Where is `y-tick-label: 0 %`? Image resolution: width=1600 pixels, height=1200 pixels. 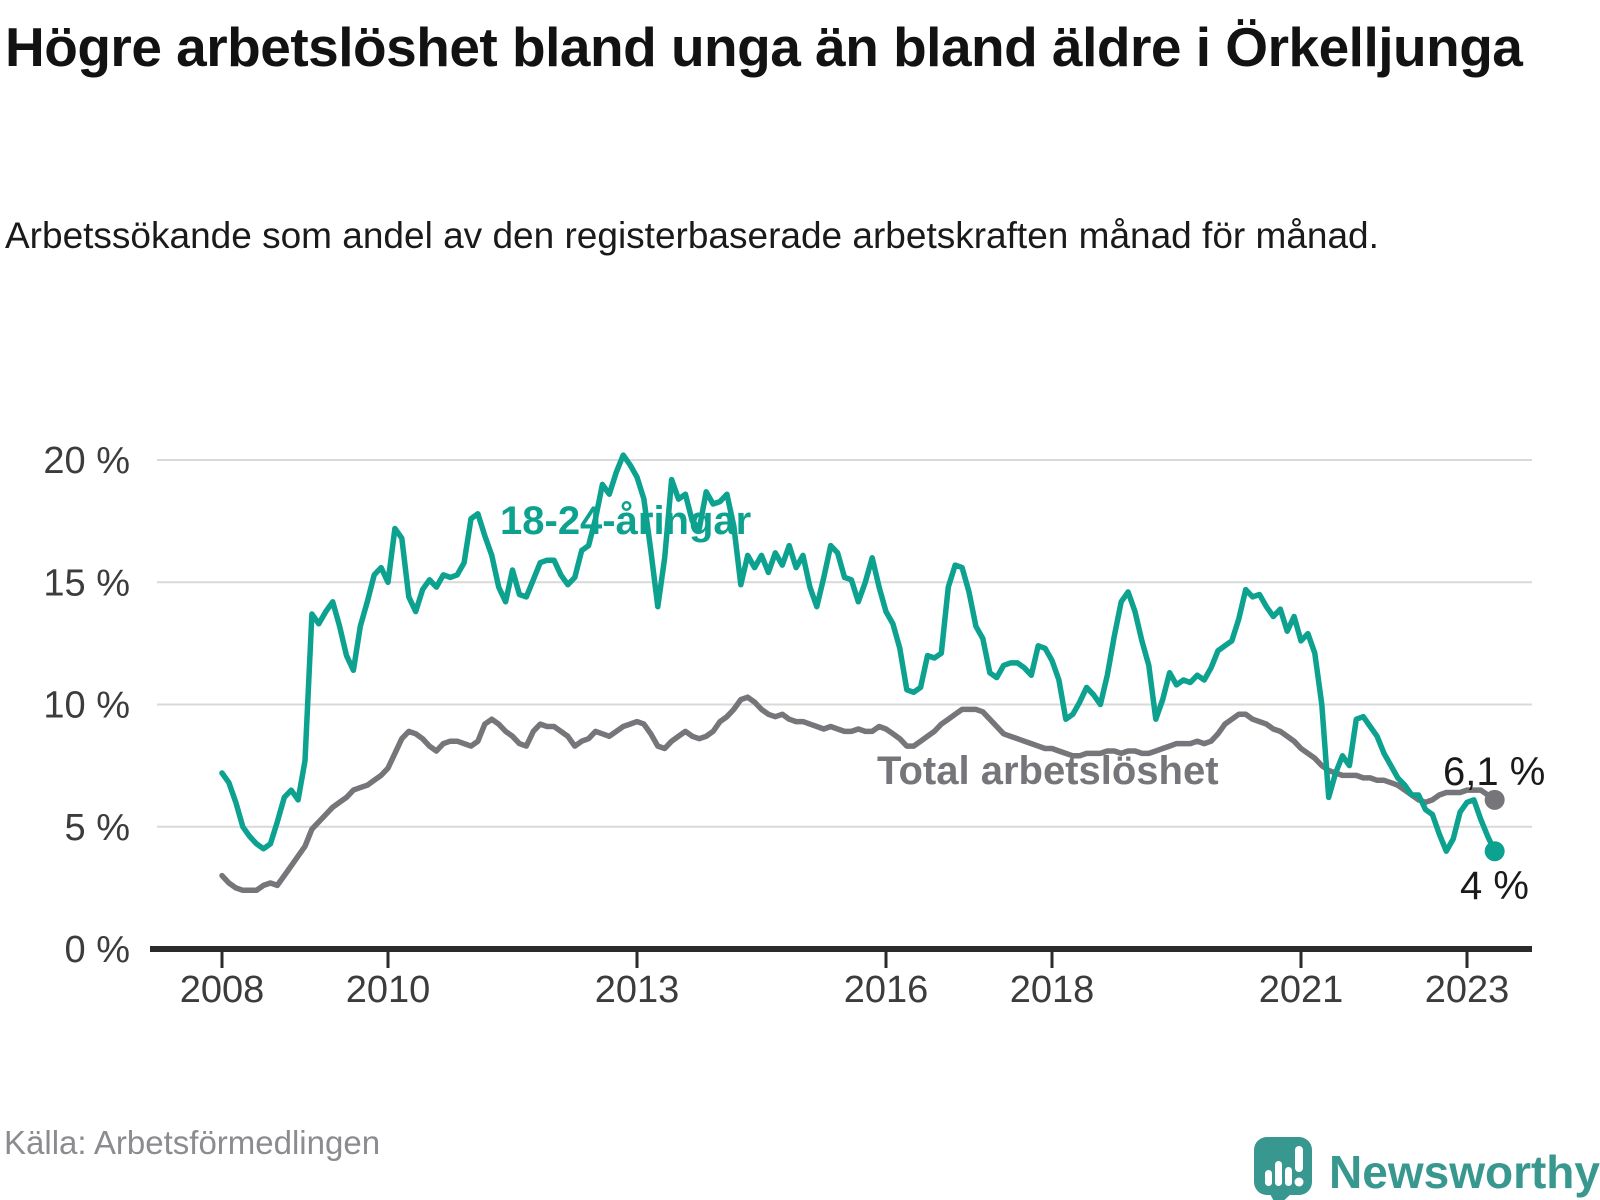 y-tick-label: 0 % is located at coordinates (97, 950).